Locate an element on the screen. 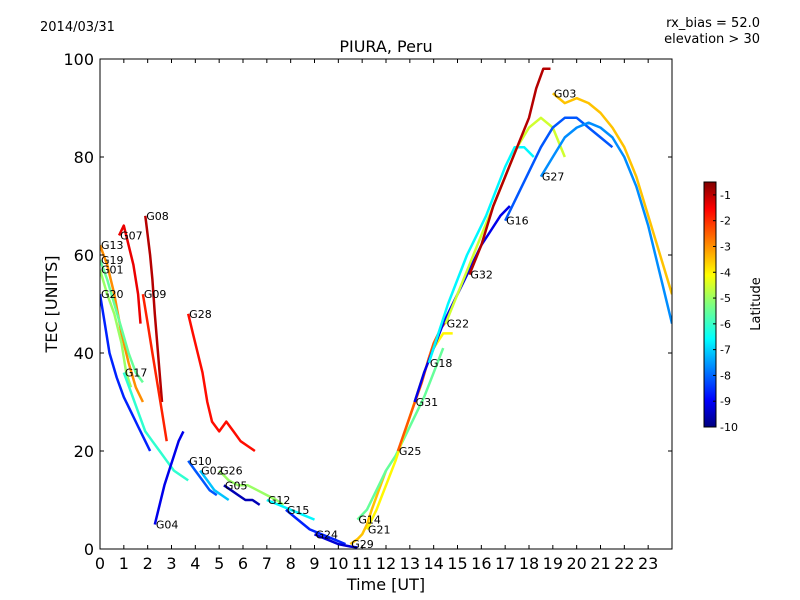 The width and height of the screenshot is (800, 600). series-label-g18: G18 is located at coordinates (441, 363).